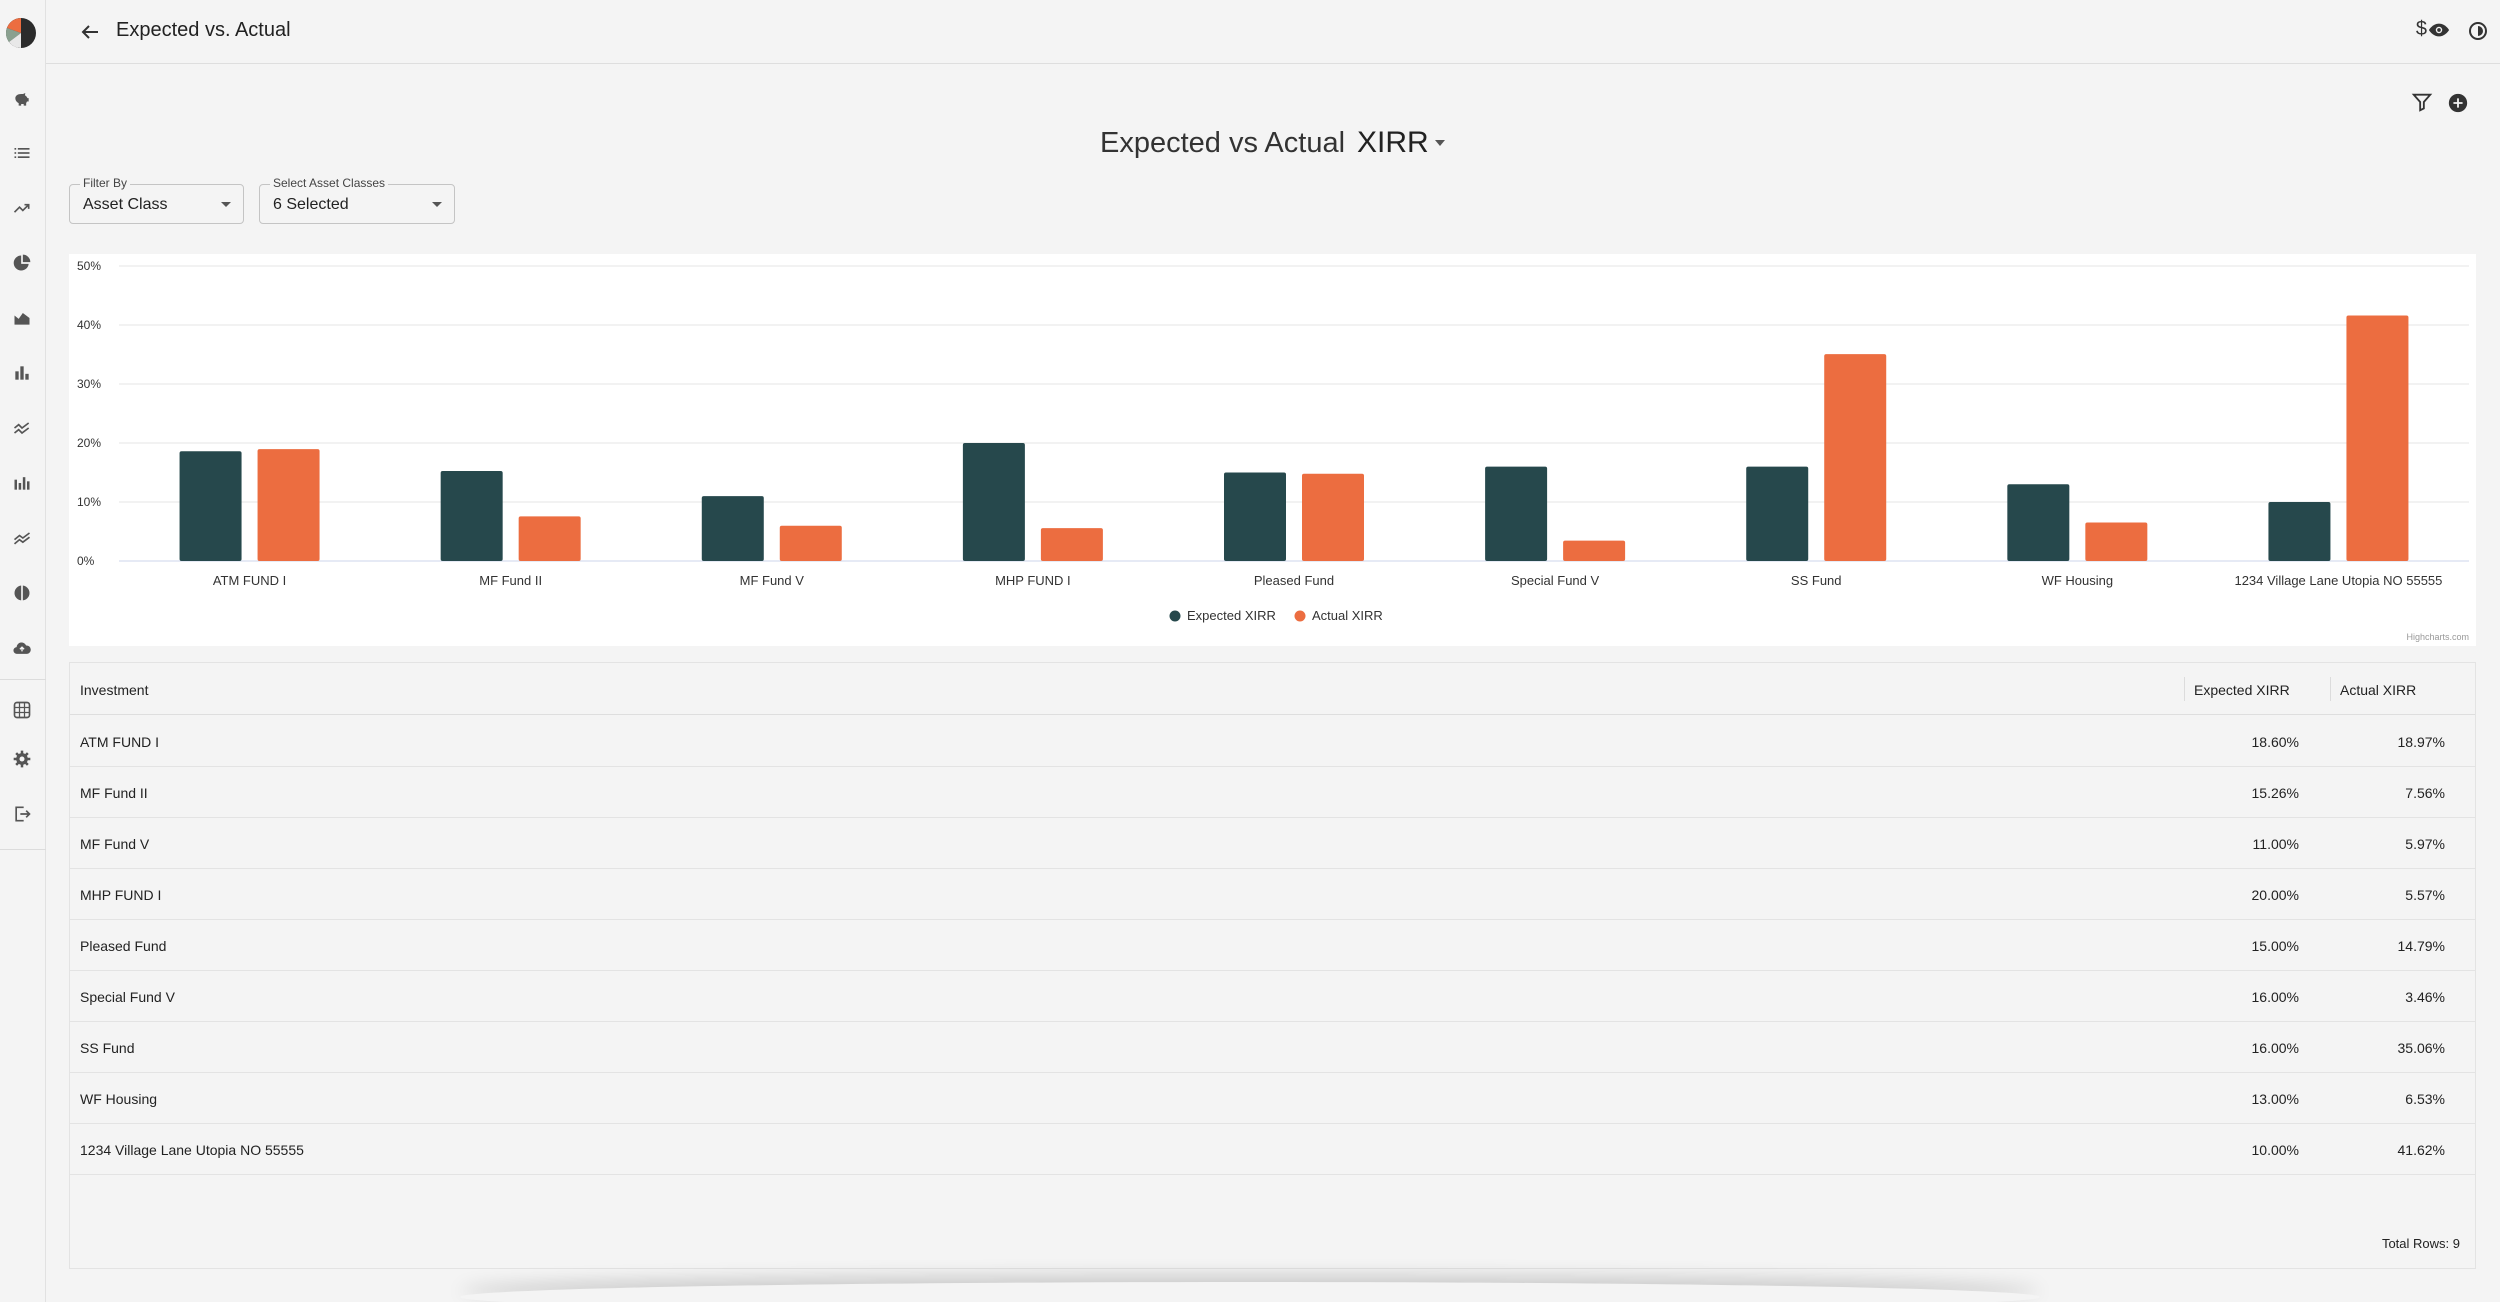 This screenshot has width=2500, height=1302. What do you see at coordinates (119, 1099) in the screenshot?
I see `cell-investment: WF Housing` at bounding box center [119, 1099].